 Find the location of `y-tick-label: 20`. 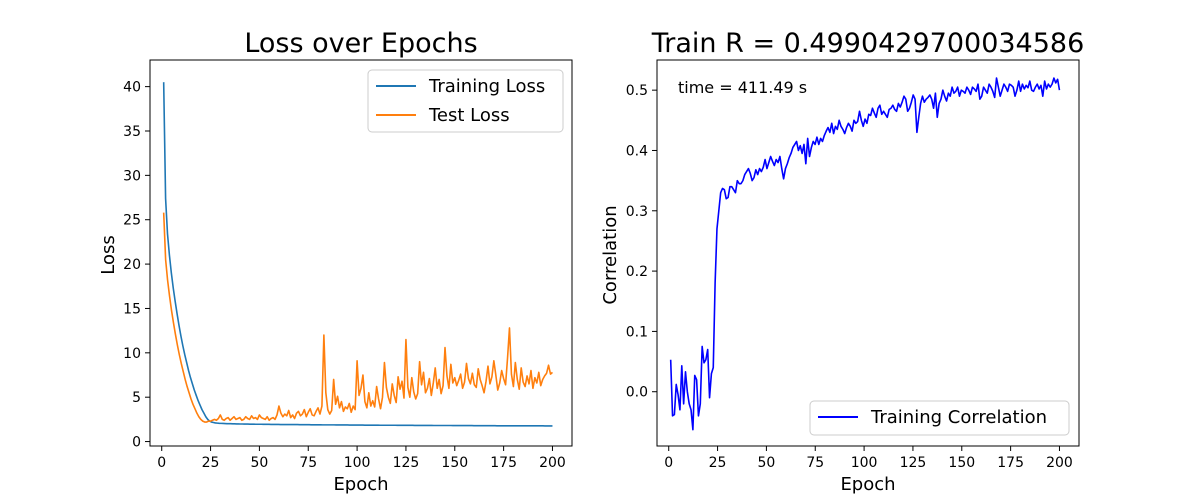

y-tick-label: 20 is located at coordinates (132, 265).